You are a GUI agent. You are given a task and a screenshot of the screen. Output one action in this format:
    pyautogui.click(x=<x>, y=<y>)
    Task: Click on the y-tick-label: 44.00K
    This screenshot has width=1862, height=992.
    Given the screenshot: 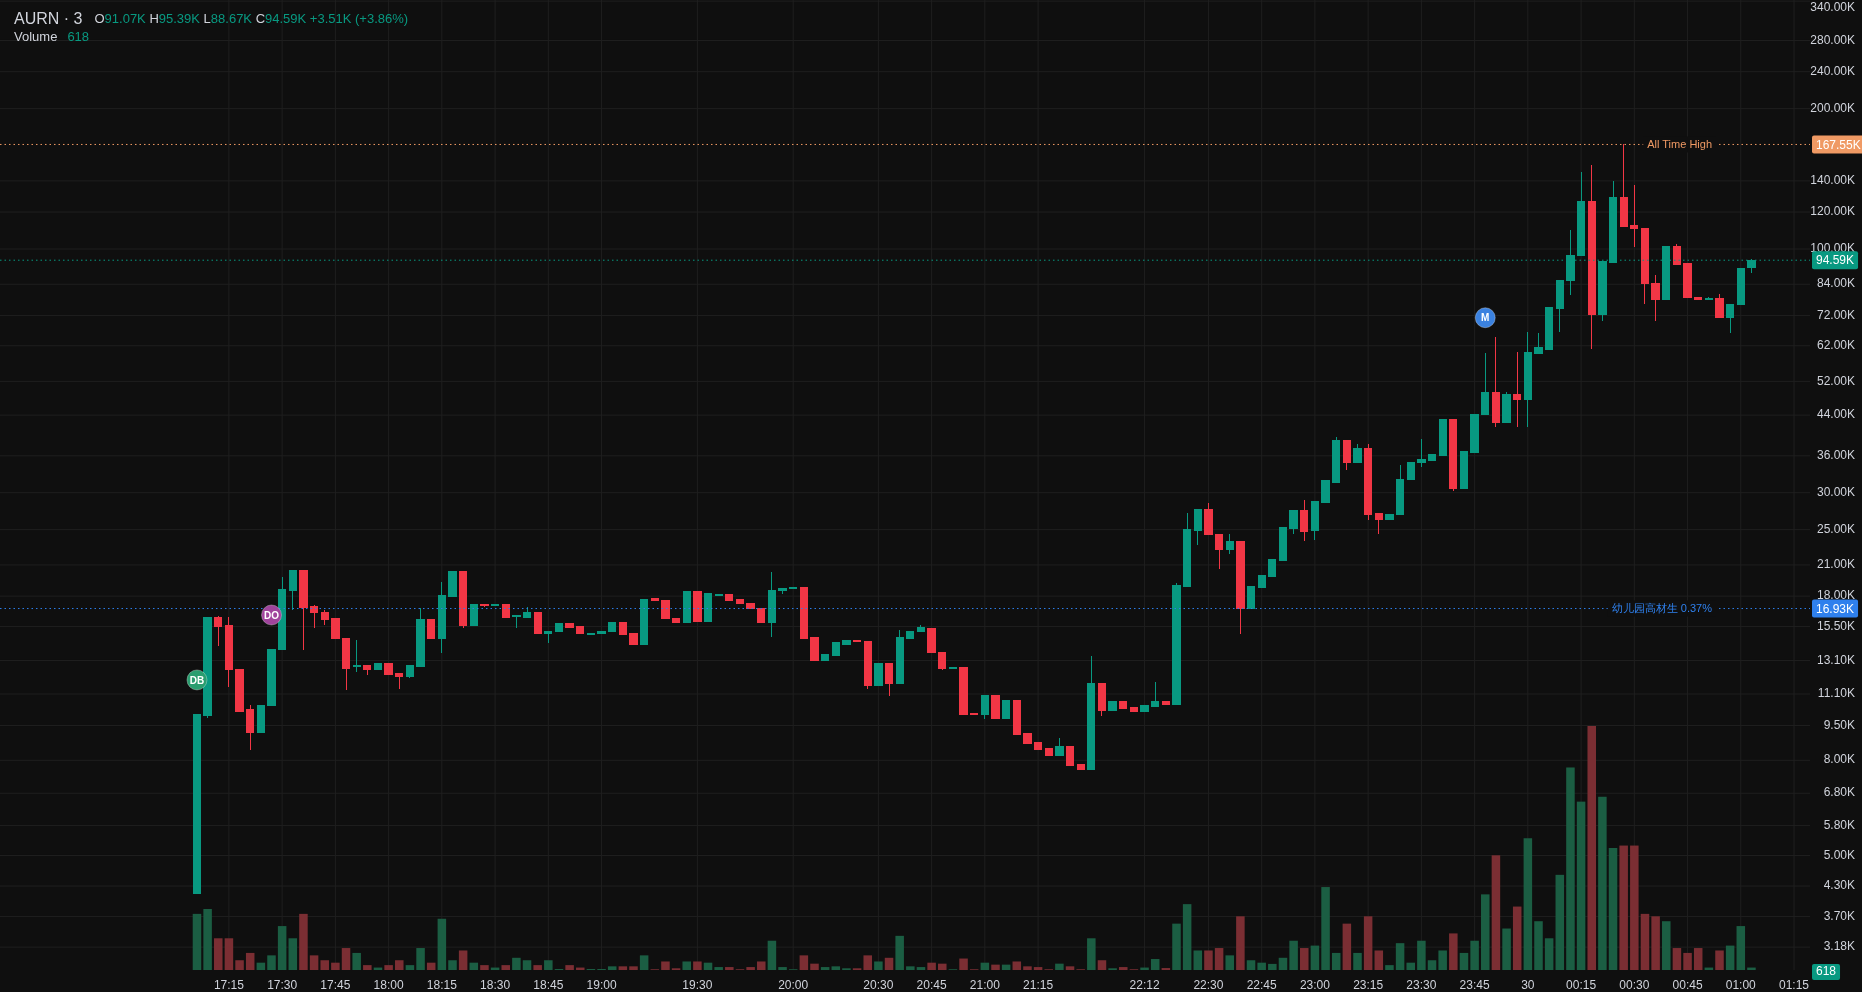 What is the action you would take?
    pyautogui.click(x=1835, y=414)
    